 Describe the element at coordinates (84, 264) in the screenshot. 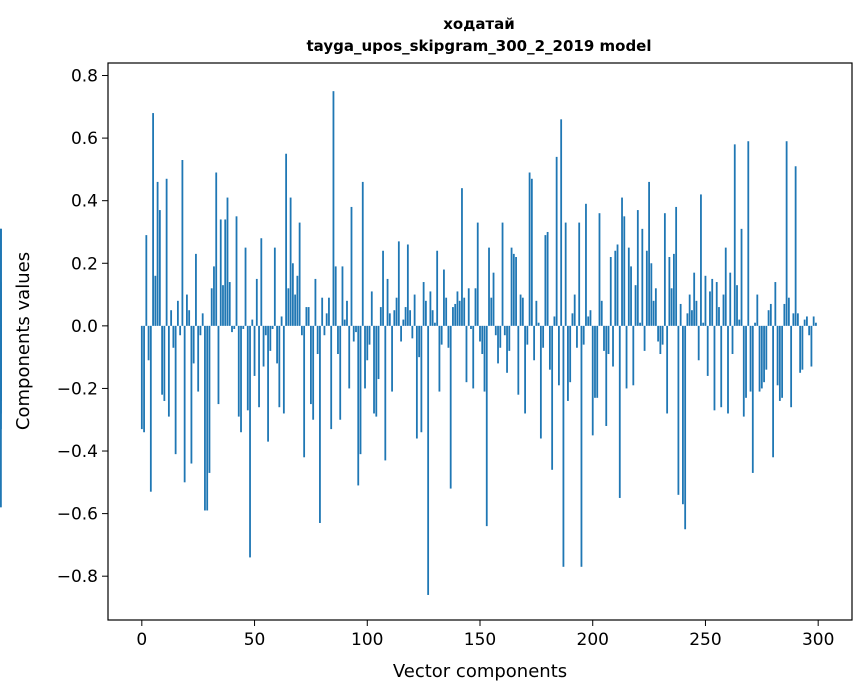

I see `y-tick-label: 0.2` at that location.